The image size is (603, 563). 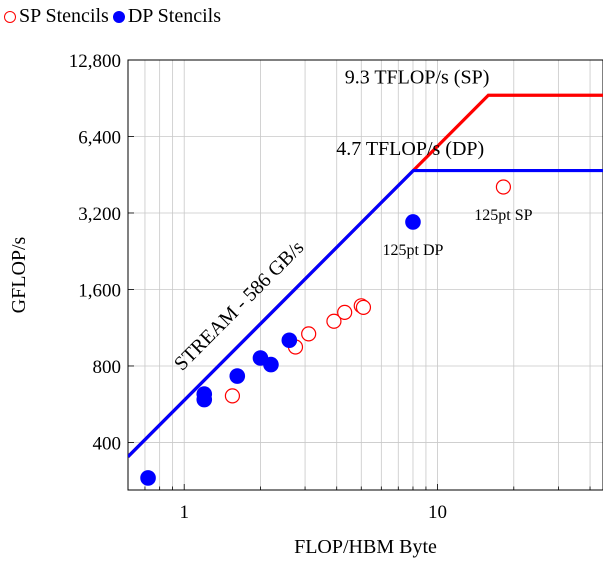 I want to click on x-tick-label: 1, so click(x=184, y=512).